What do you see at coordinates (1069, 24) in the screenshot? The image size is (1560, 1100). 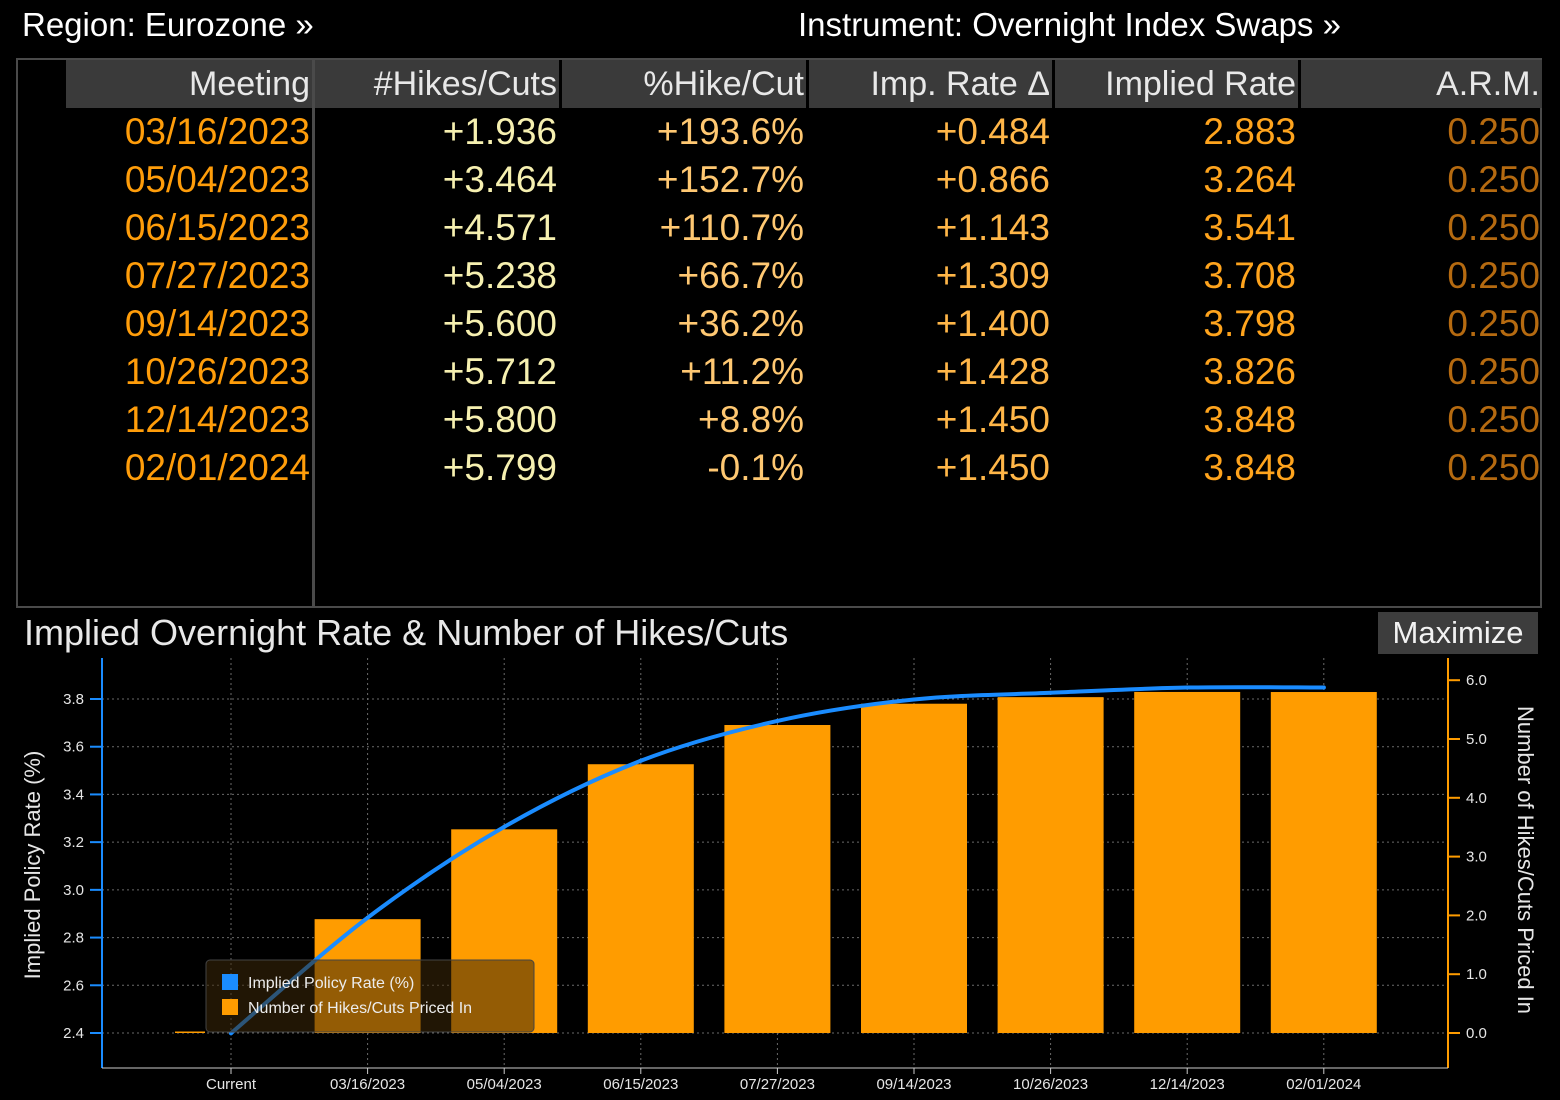 I see `instrument-selector: Instrument: Overnight Index Swaps »` at bounding box center [1069, 24].